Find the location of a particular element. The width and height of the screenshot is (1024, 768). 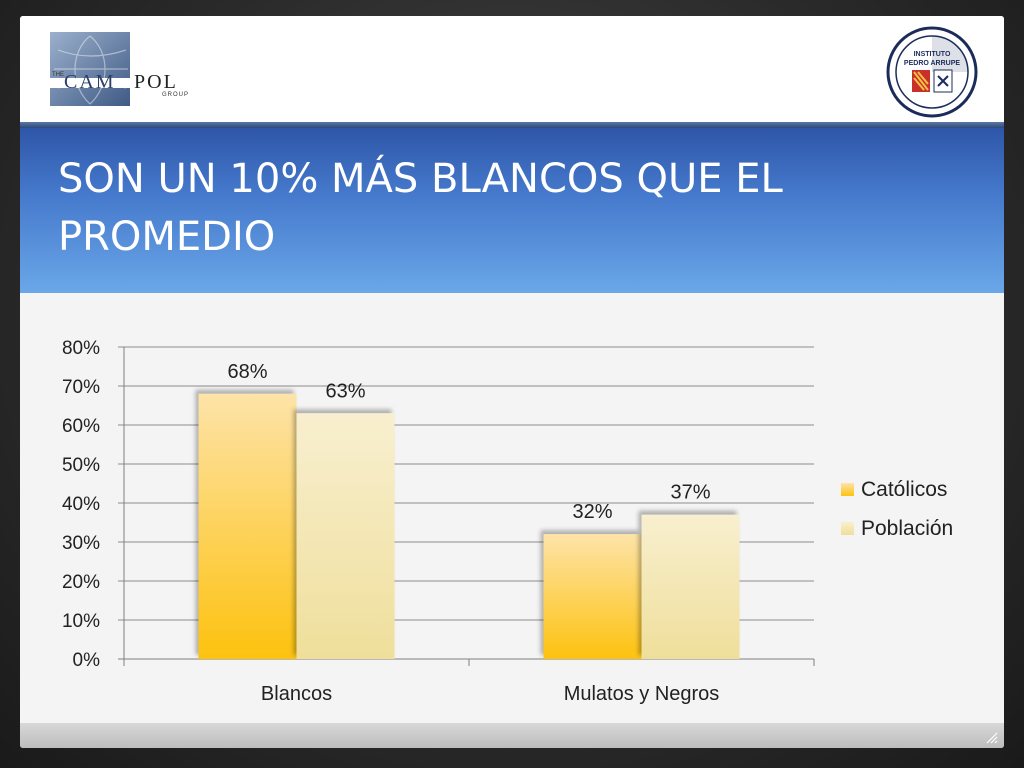

campol-small-bottom: GROUP is located at coordinates (175, 95).